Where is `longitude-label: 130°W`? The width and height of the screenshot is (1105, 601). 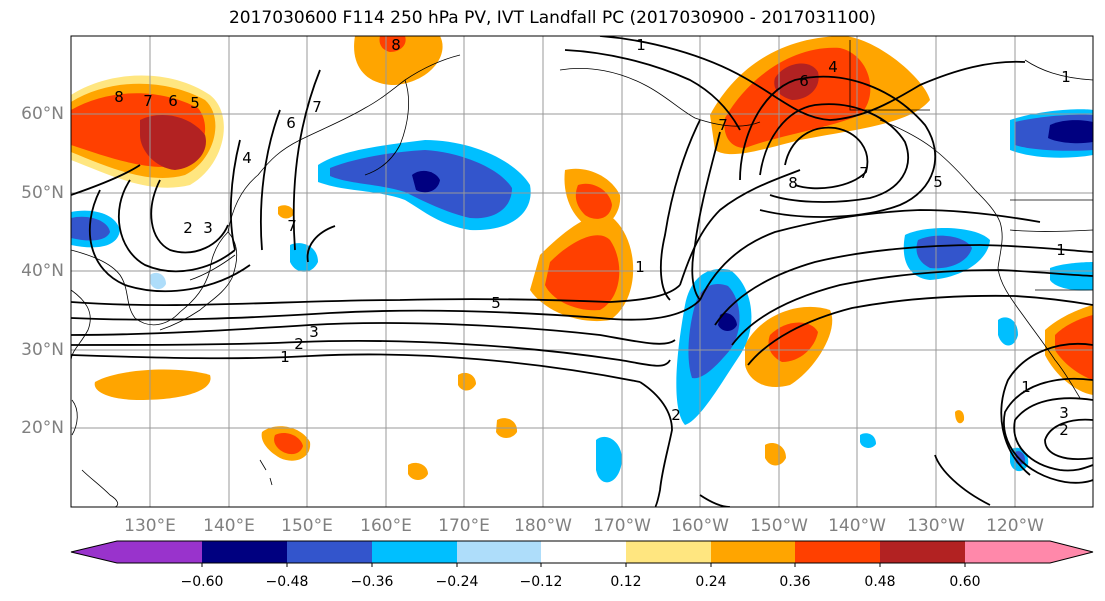 longitude-label: 130°W is located at coordinates (936, 526).